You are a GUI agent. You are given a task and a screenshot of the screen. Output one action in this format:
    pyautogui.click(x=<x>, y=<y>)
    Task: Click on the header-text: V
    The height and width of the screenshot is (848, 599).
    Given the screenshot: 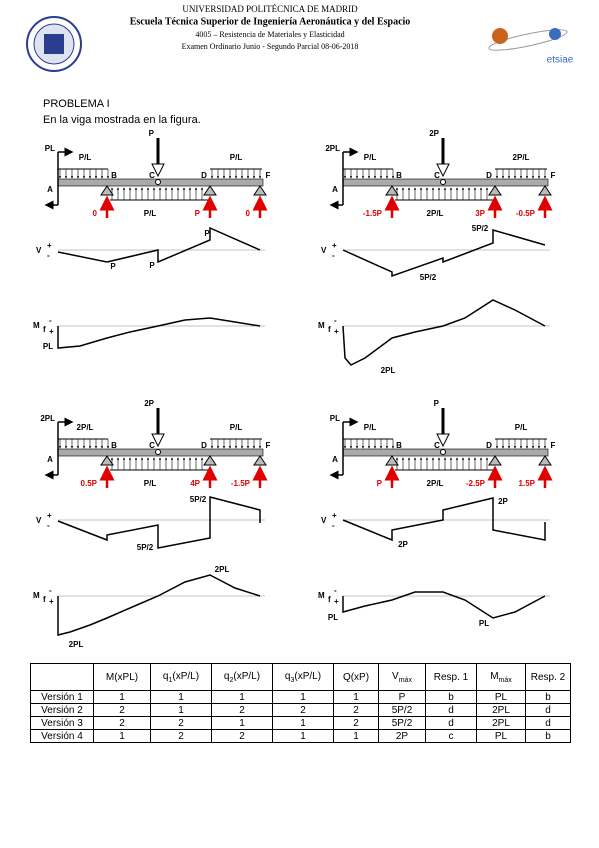 What is the action you would take?
    pyautogui.click(x=395, y=676)
    